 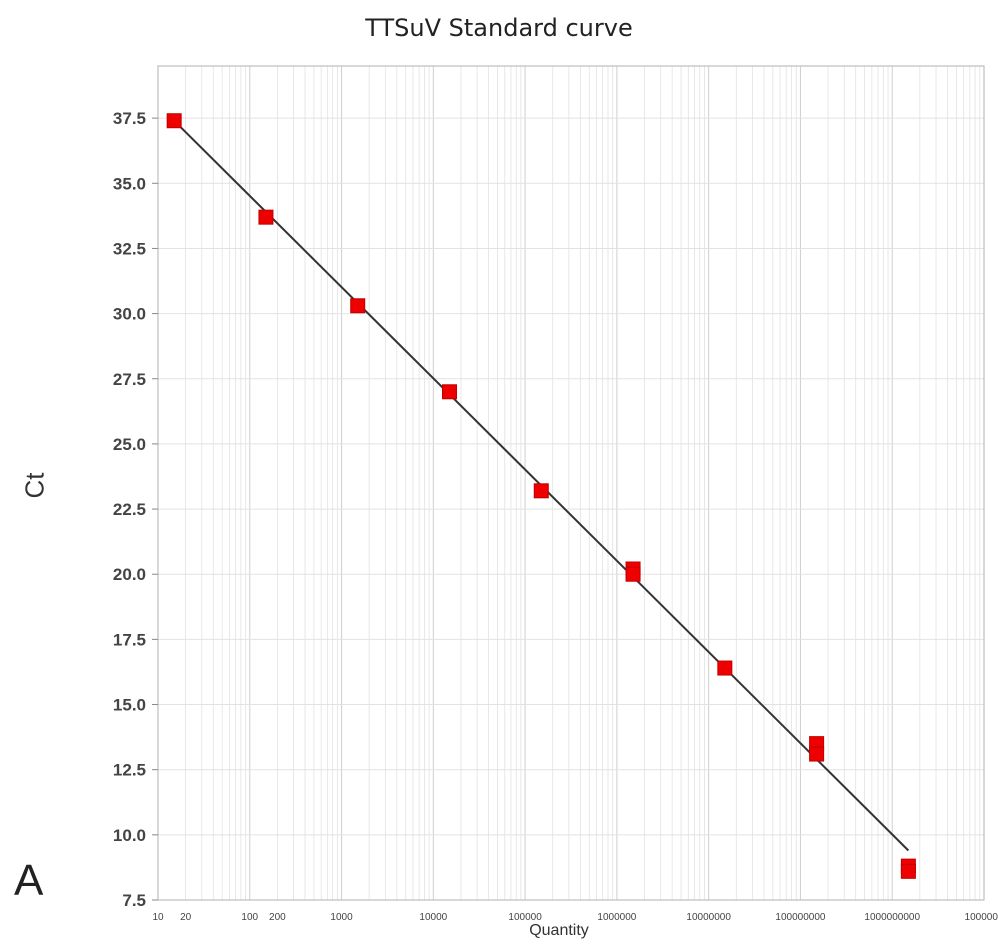 What do you see at coordinates (892, 917) in the screenshot?
I see `x-tick-label: 1000000000` at bounding box center [892, 917].